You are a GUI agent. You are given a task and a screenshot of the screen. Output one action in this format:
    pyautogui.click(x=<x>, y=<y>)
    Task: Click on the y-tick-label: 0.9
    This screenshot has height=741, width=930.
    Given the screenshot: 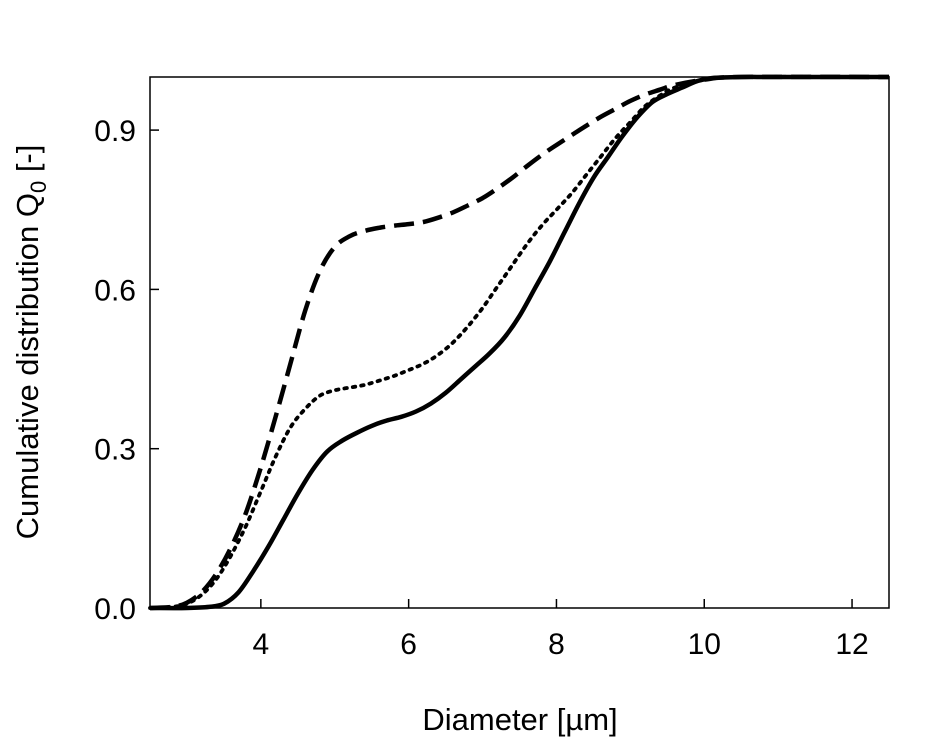 What is the action you would take?
    pyautogui.click(x=115, y=131)
    